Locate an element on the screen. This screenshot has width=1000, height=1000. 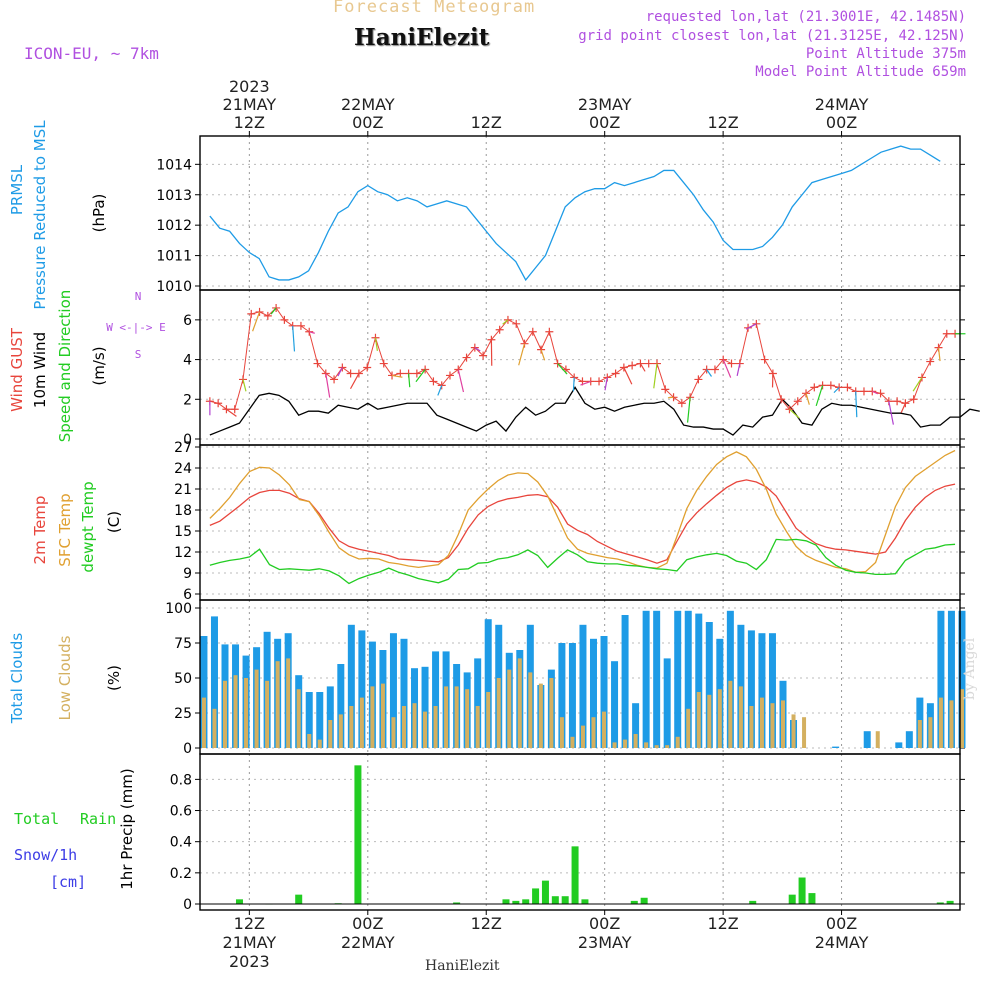
y-tick-label: 75 is located at coordinates (183, 644).